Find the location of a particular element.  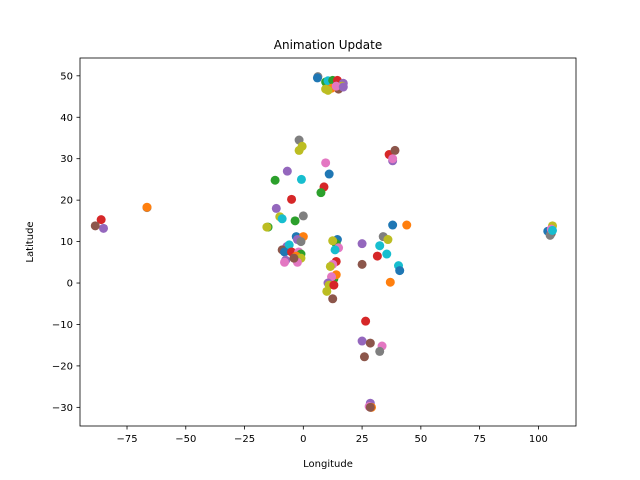

y-axis-ticks: −30 −20 −10 0 10 20 30 40 50 is located at coordinates (66, 242).